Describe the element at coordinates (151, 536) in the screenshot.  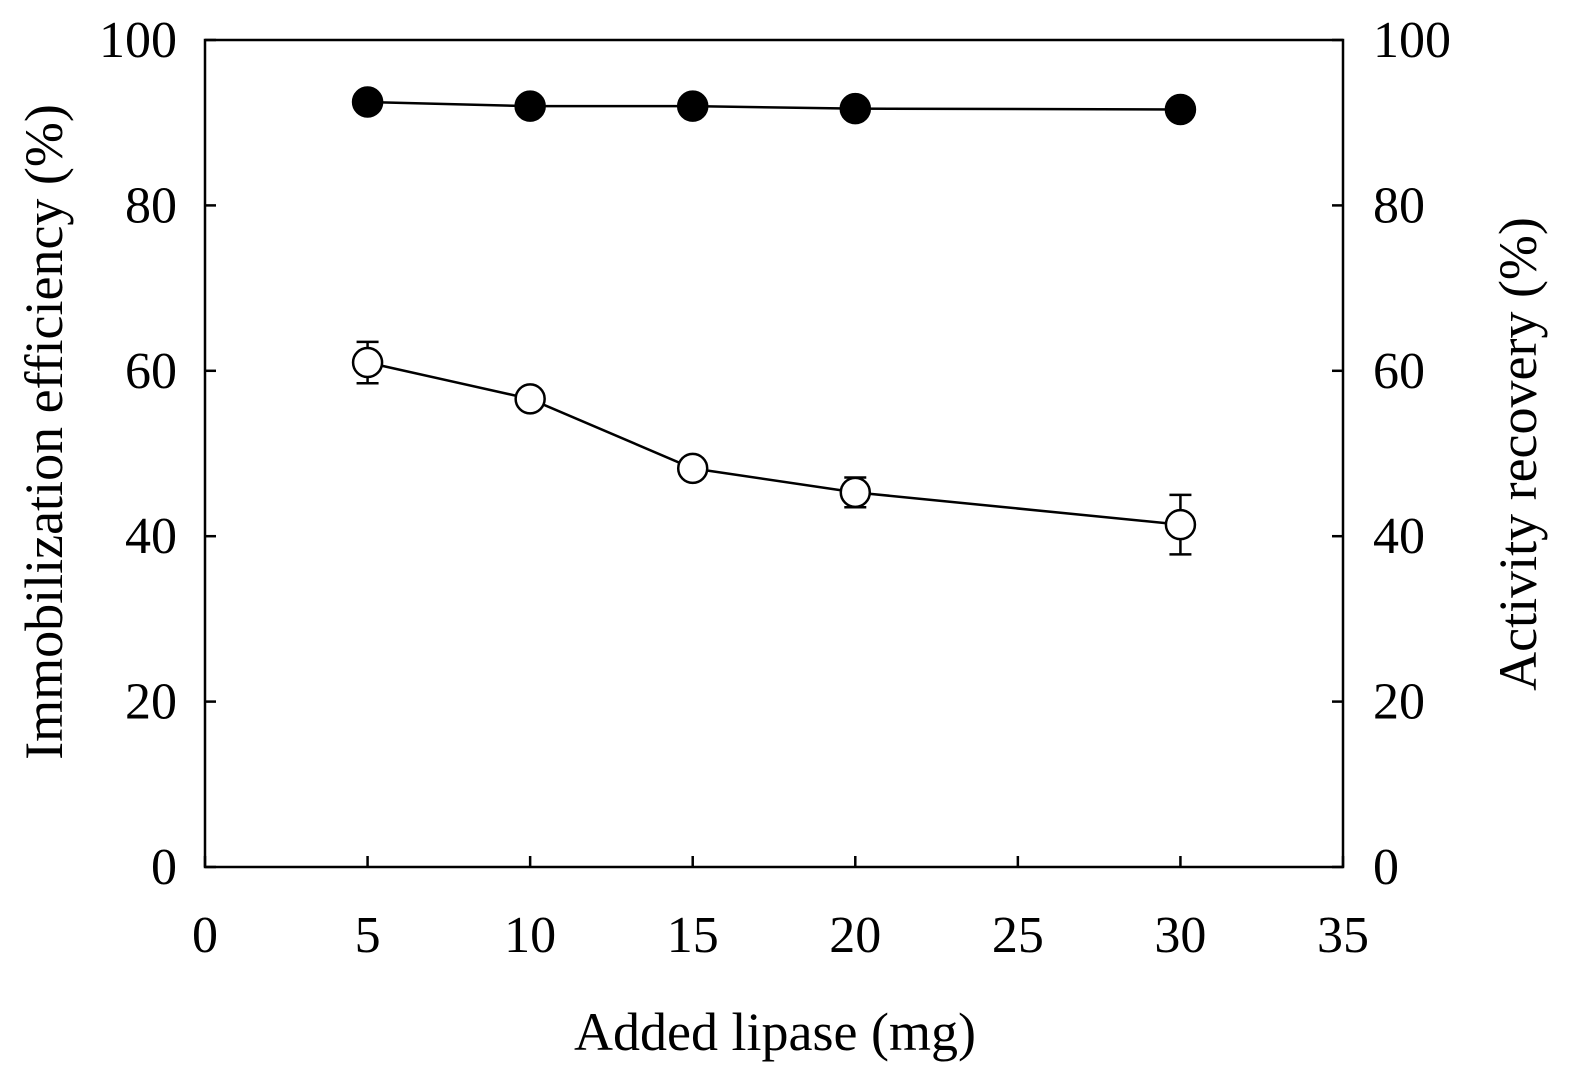
I see `y-tick-label-left: 40` at that location.